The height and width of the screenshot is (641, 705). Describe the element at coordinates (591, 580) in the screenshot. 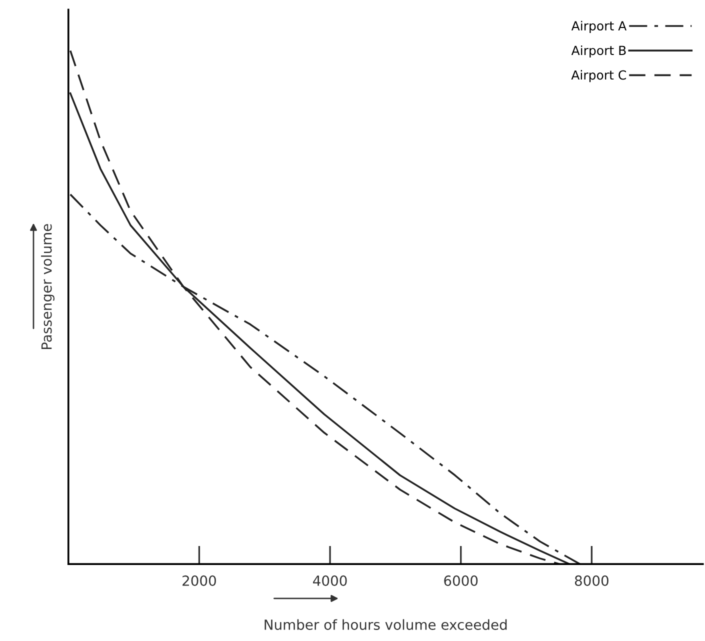

I see `x-tick-label: 8000` at that location.